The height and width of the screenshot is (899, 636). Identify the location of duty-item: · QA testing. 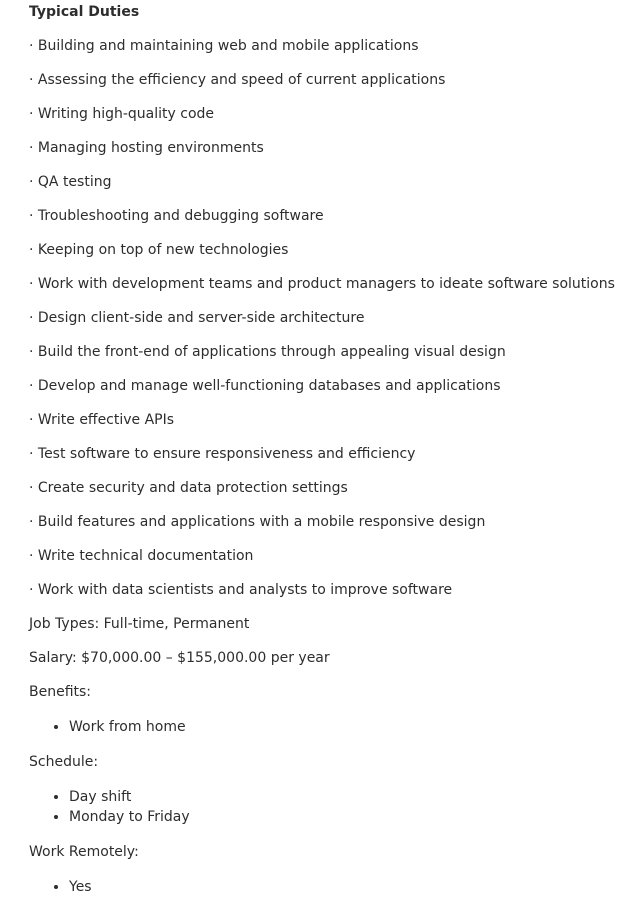
(70, 182).